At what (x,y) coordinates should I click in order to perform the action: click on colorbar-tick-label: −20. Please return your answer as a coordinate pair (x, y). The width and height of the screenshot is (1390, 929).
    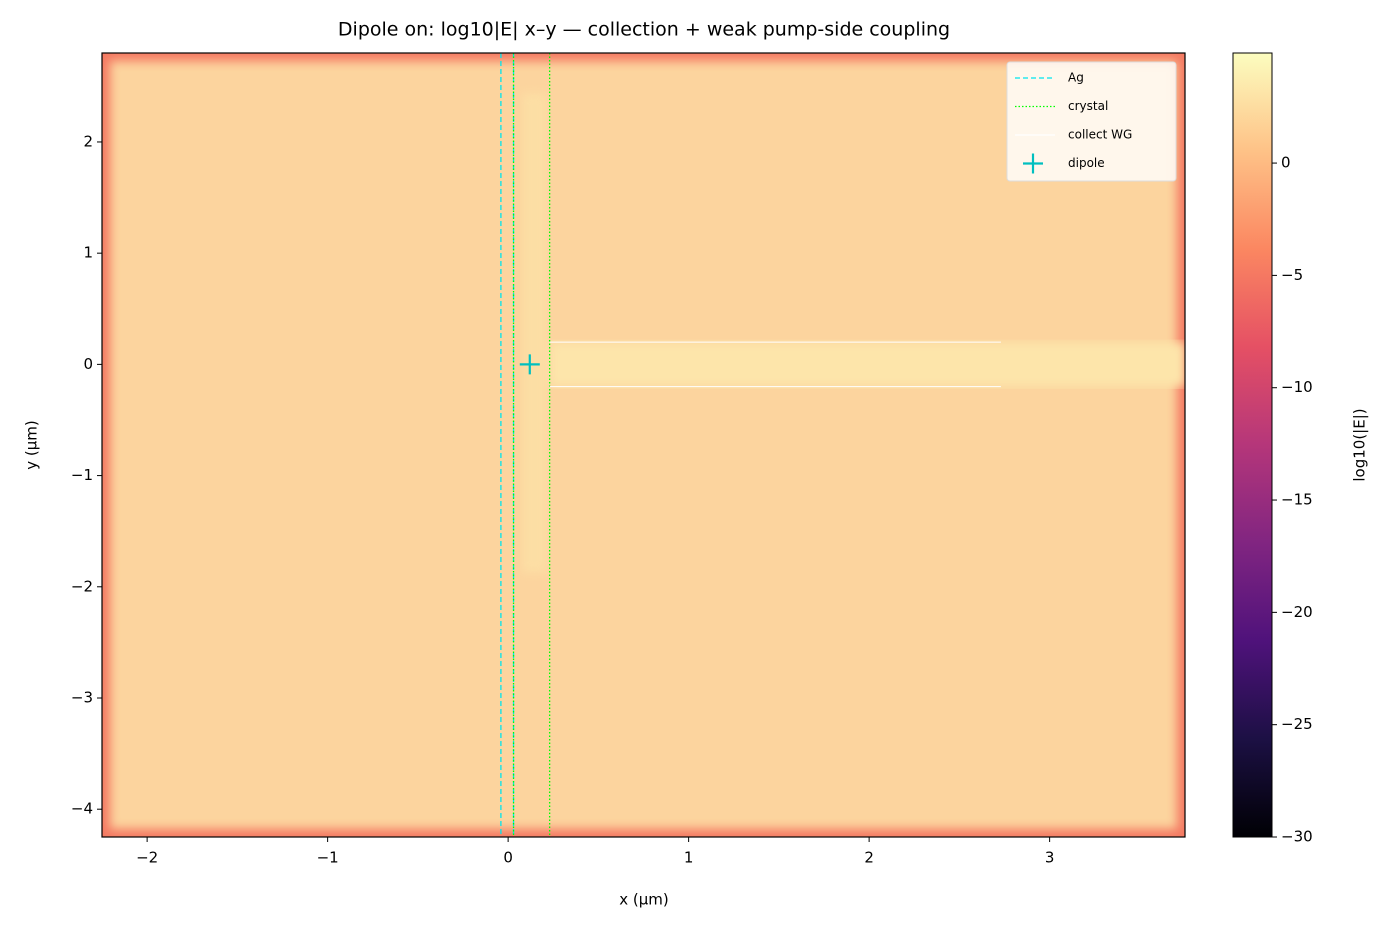
    Looking at the image, I should click on (1297, 612).